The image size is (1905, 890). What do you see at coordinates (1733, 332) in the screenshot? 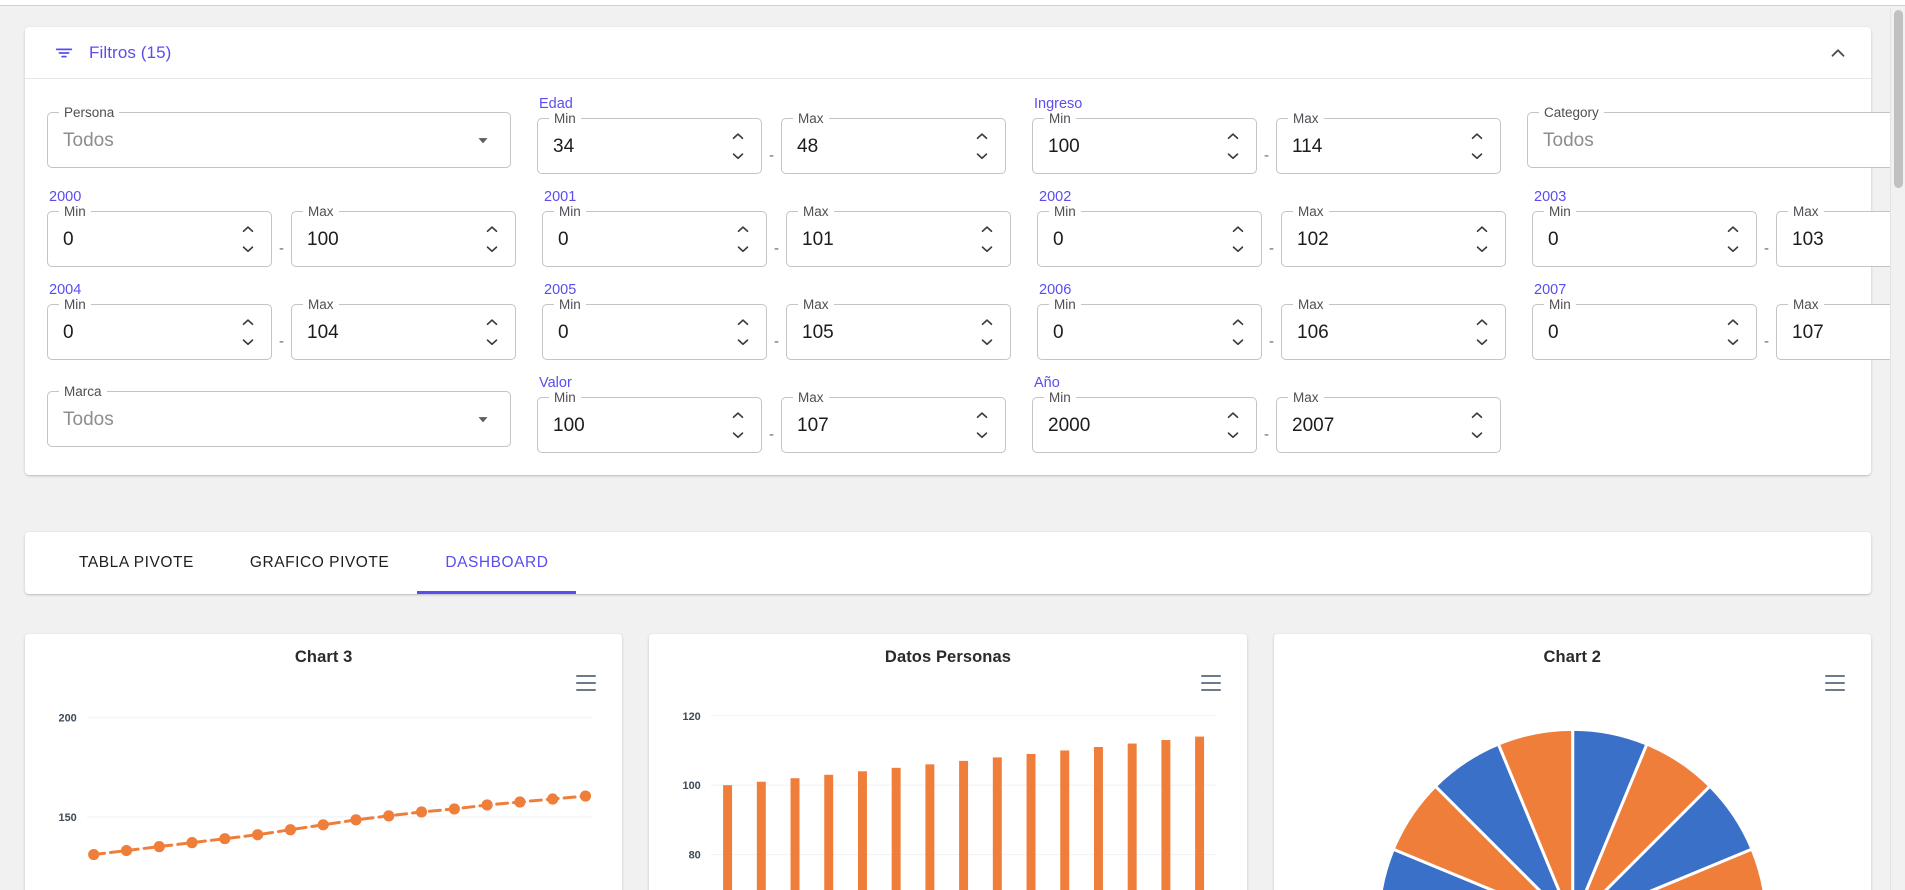
I see `filter-2007-min-stepper` at bounding box center [1733, 332].